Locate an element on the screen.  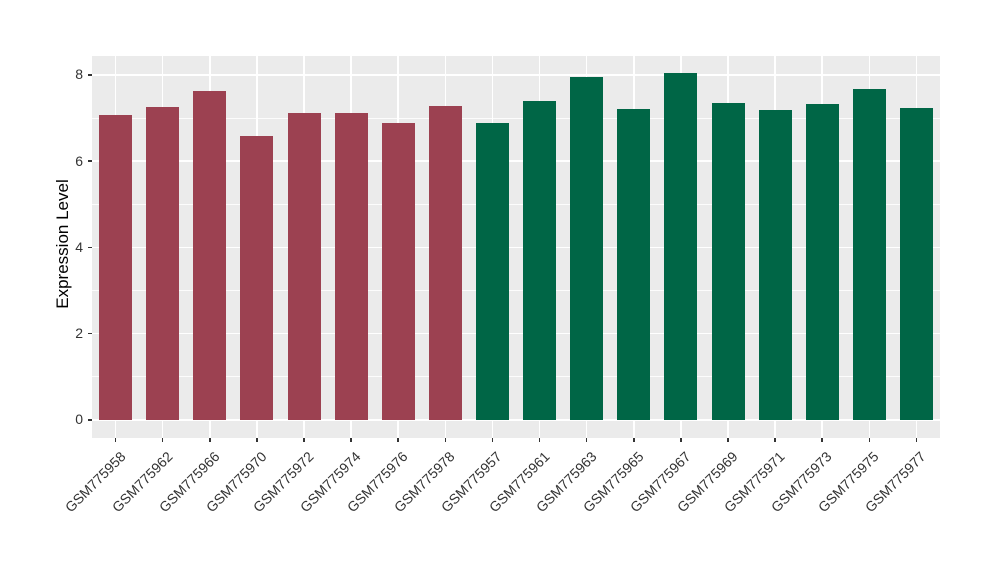
bar-GSM775969 is located at coordinates (728, 261).